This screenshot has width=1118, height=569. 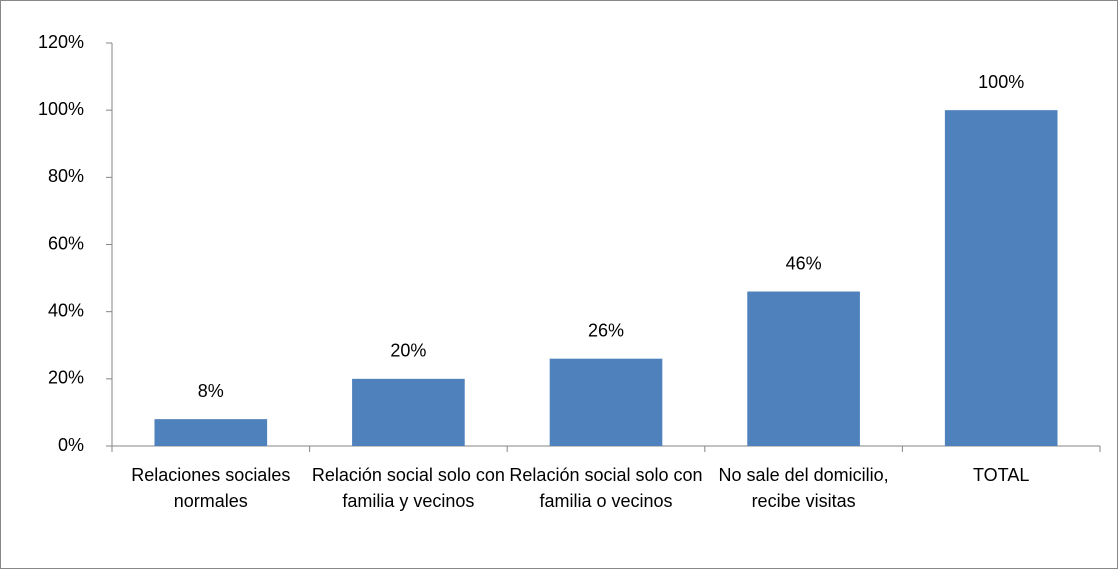 I want to click on x-label-box: TOTAL, so click(x=1001, y=475).